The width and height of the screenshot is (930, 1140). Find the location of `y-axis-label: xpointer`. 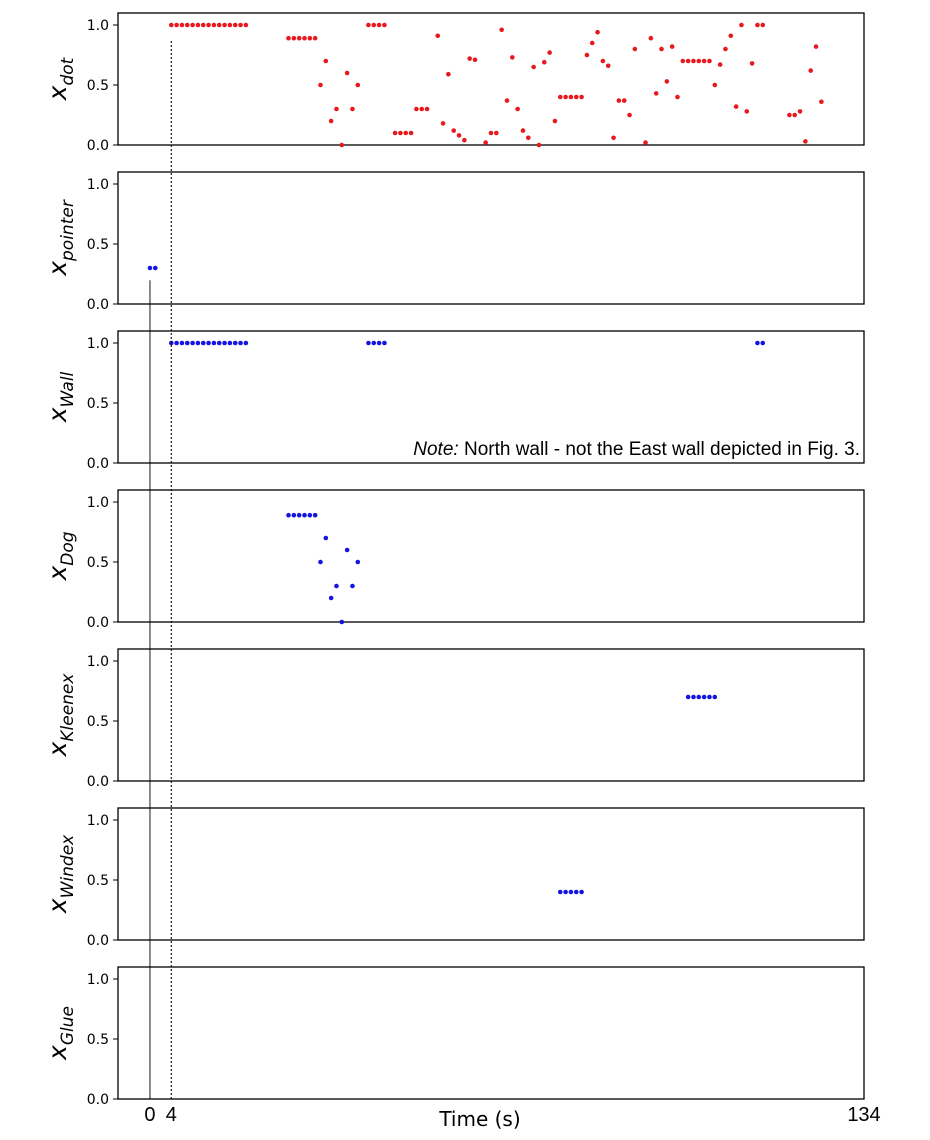

y-axis-label: xpointer is located at coordinates (60, 238).